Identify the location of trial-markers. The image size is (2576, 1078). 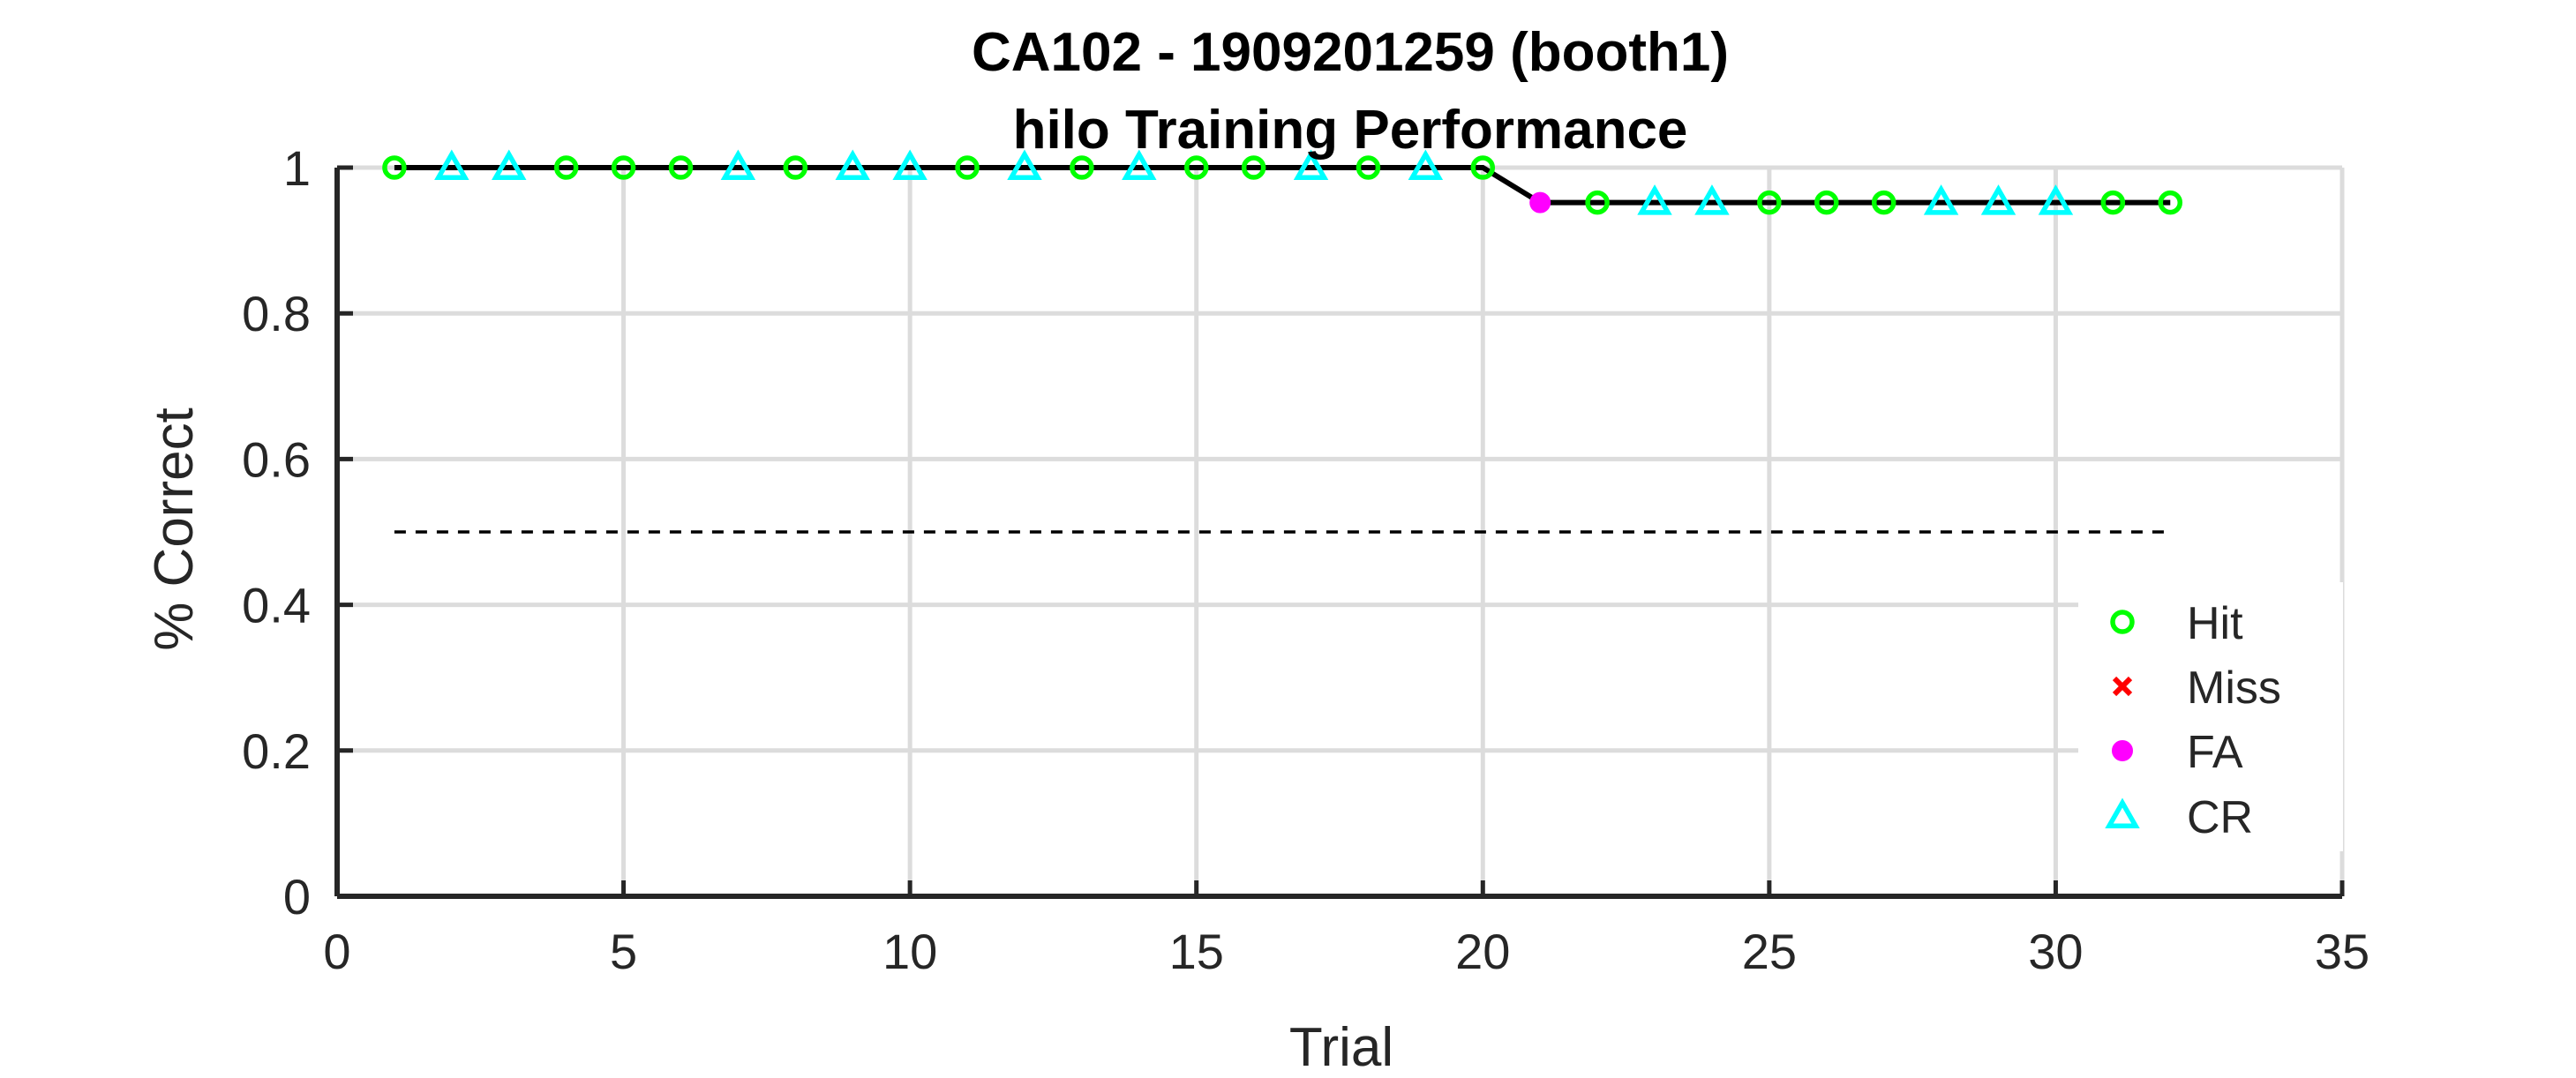
(1282, 182).